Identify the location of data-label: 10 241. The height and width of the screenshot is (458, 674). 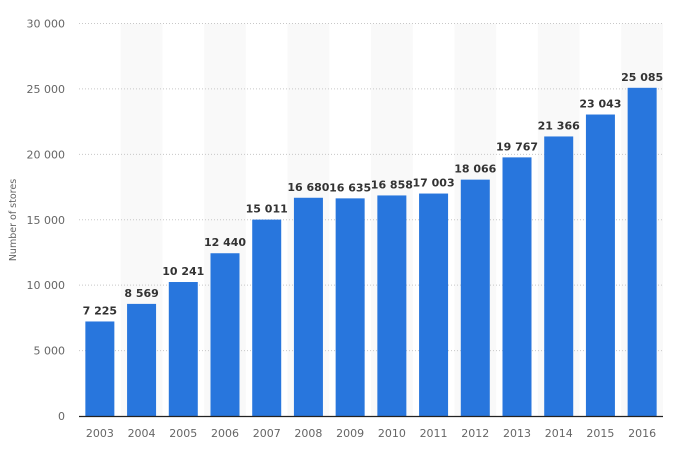
(183, 271).